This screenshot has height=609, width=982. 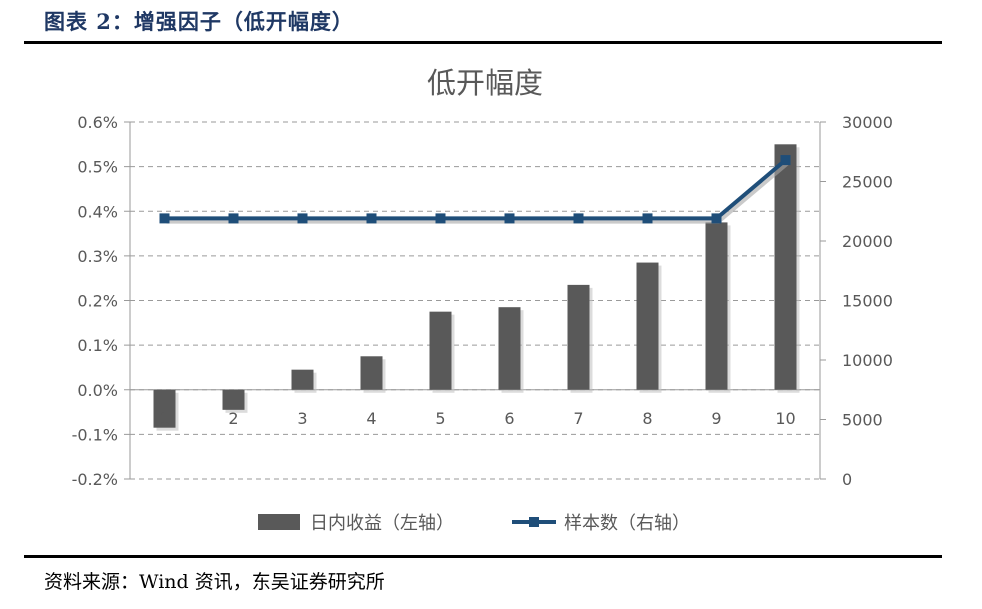 I want to click on left-axis-tick-label: 0.4%, so click(x=97, y=211).